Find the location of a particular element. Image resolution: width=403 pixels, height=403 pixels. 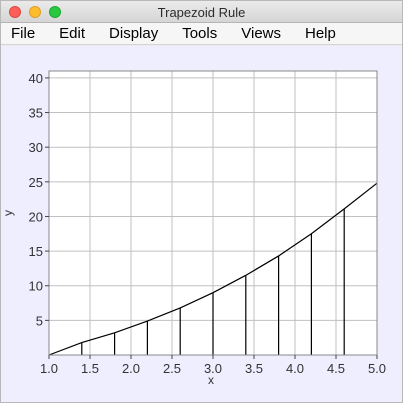

x-tick-label: 4.5 is located at coordinates (336, 368).